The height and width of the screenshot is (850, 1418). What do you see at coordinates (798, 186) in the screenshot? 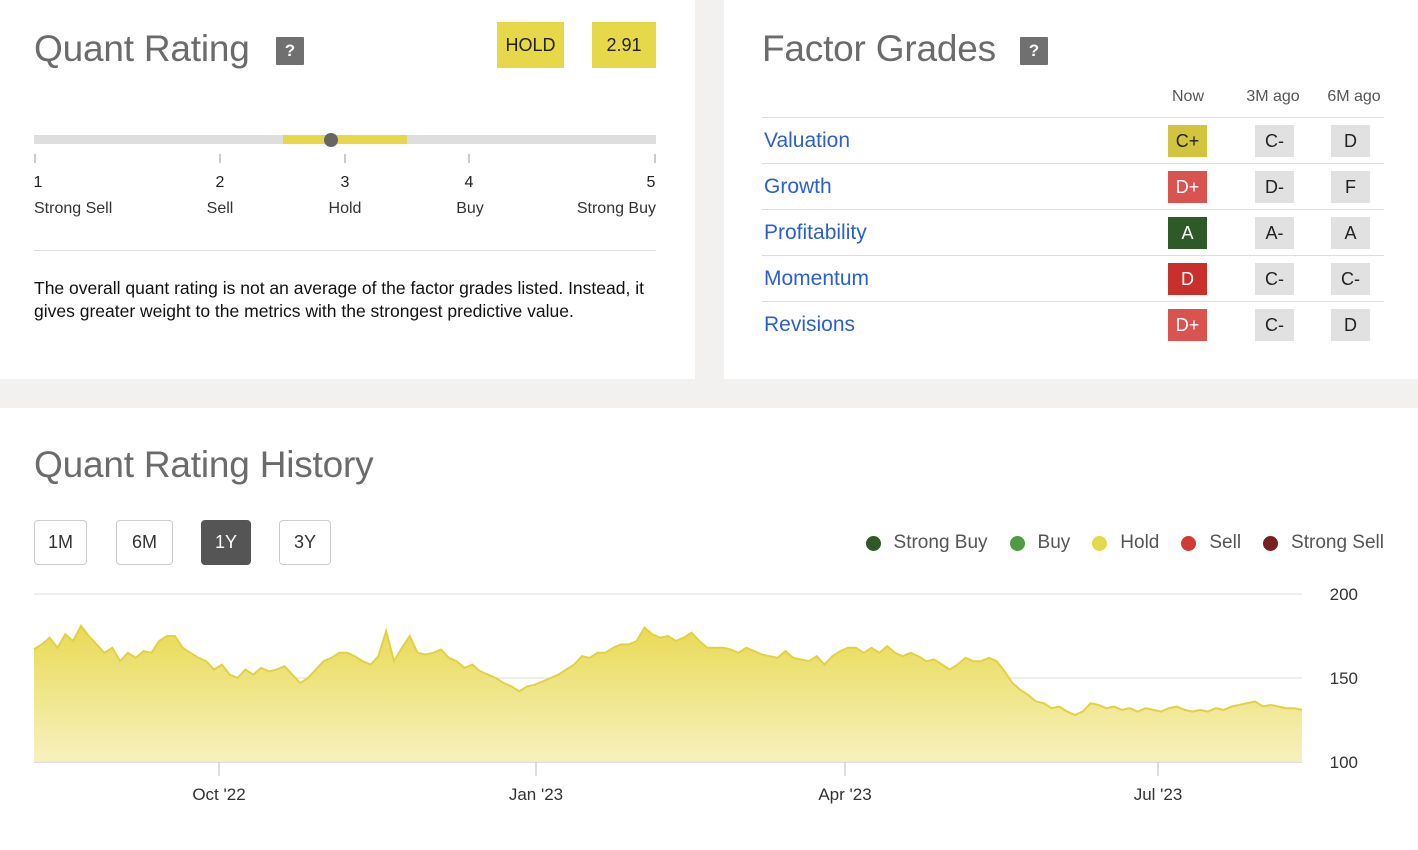
I see `factor-link: Growth` at bounding box center [798, 186].